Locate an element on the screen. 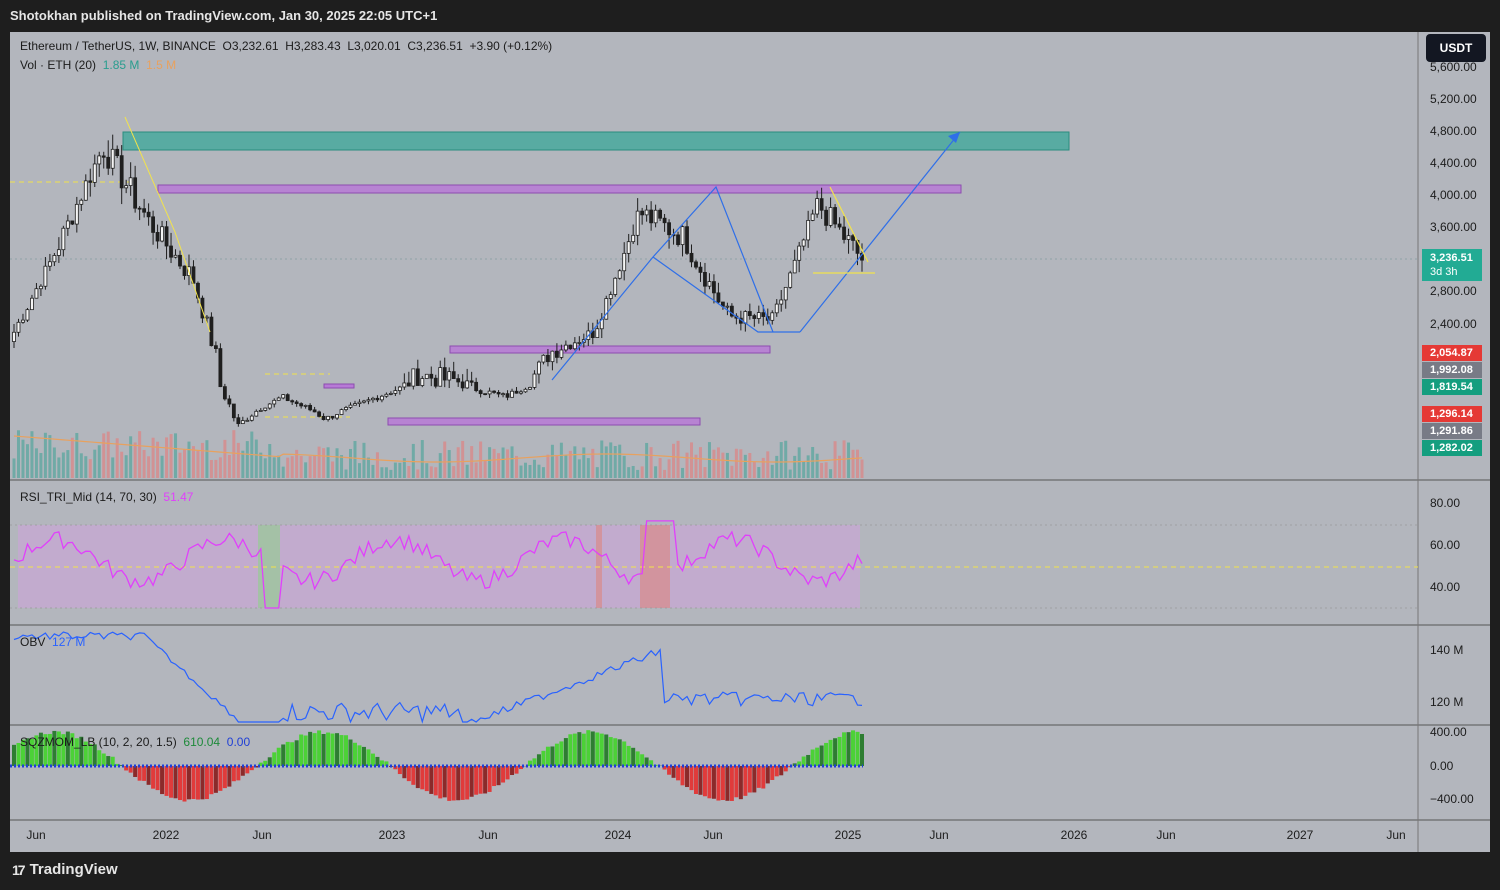 The height and width of the screenshot is (890, 1500). price-axis-label: 4,400.00 is located at coordinates (1453, 163).